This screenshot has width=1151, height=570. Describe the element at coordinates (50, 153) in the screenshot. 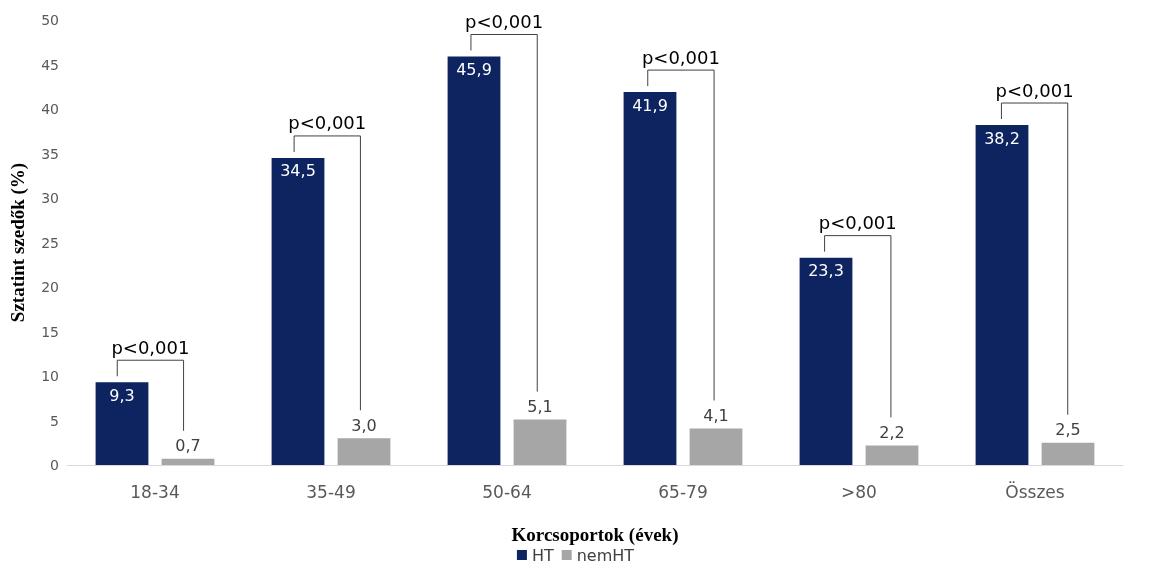

I see `y-tick-label: 35` at that location.